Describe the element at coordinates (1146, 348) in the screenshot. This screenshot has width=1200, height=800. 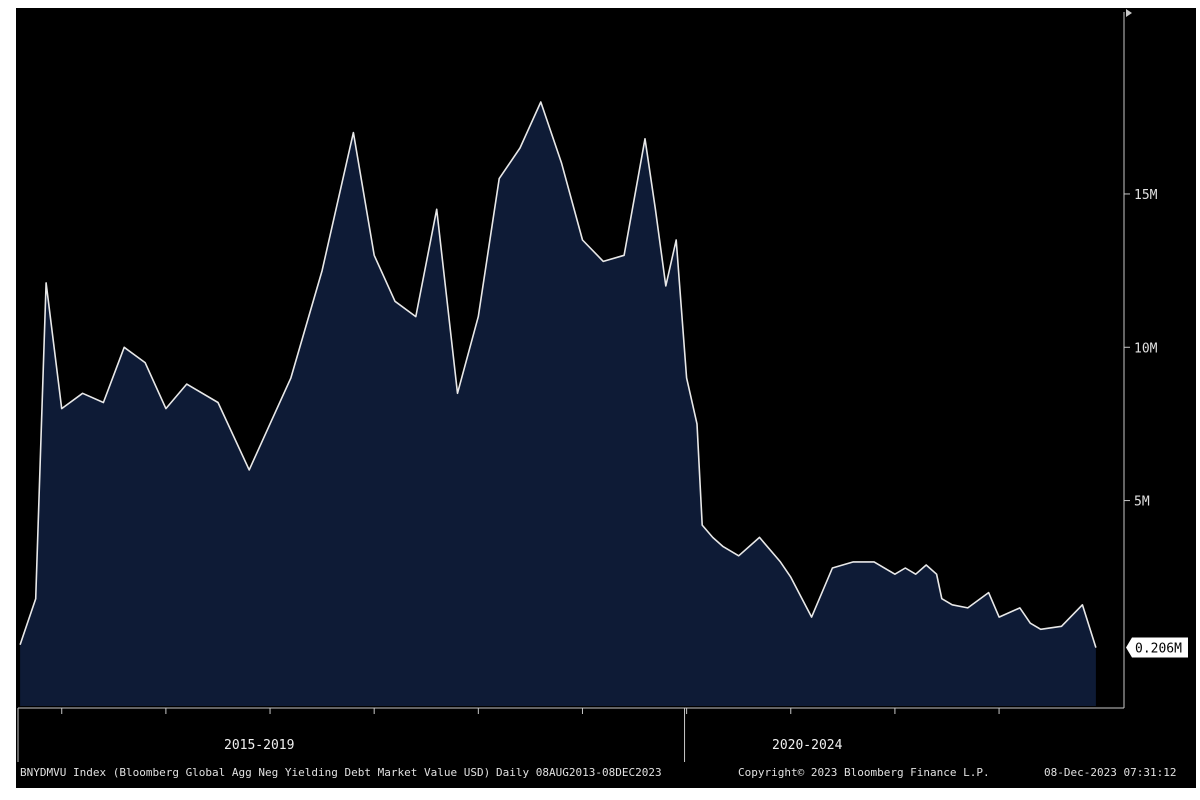
I see `y-tick-label: 10M` at that location.